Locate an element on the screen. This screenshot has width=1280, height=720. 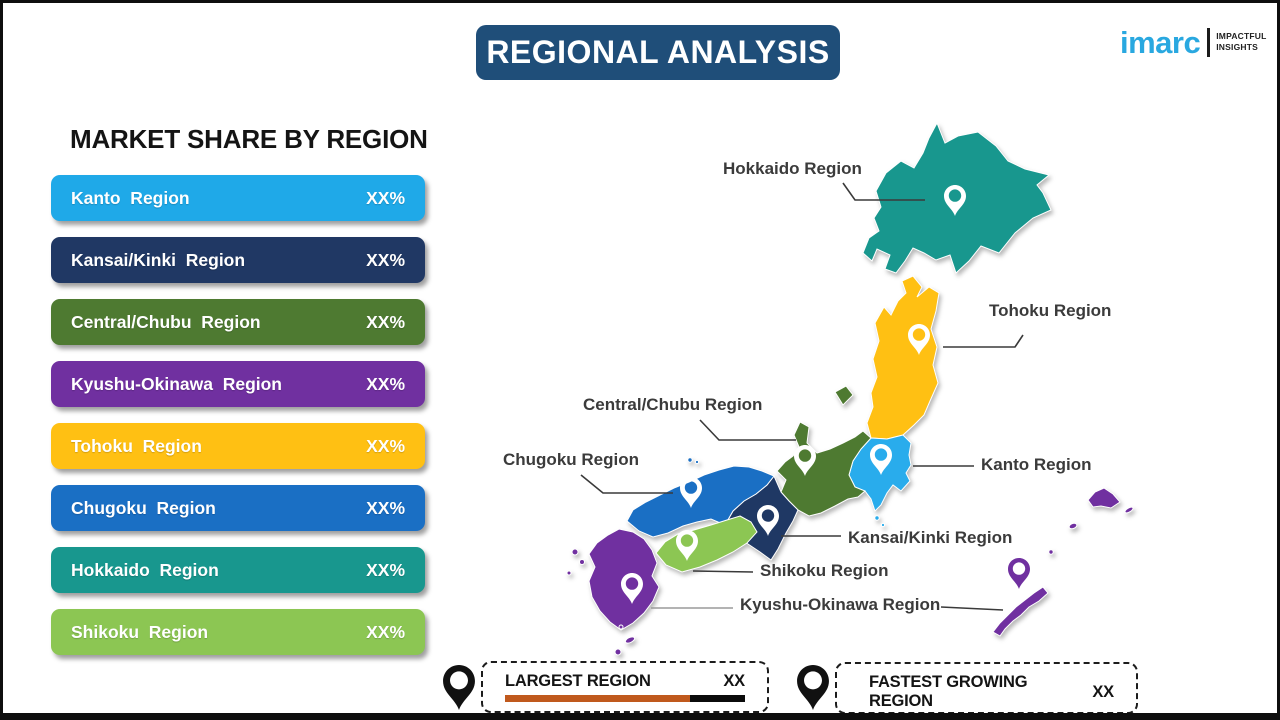
legend-largest-bar-fill is located at coordinates (597, 698).